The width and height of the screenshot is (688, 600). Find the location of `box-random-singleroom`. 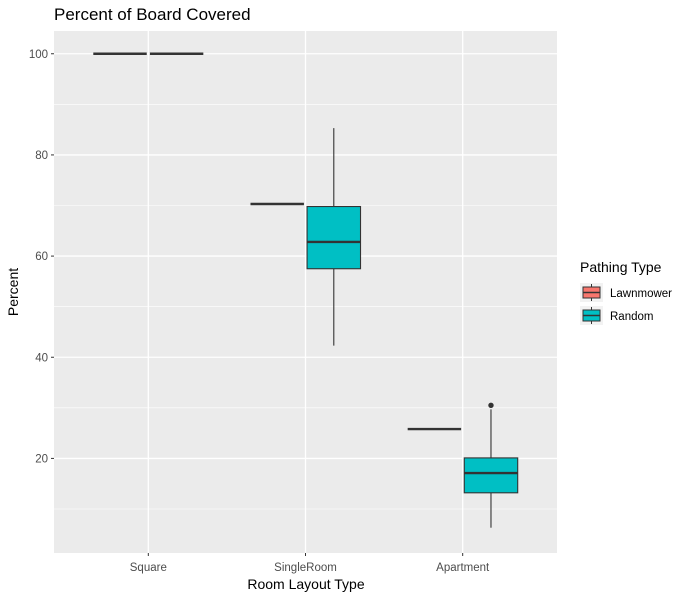

box-random-singleroom is located at coordinates (334, 237).